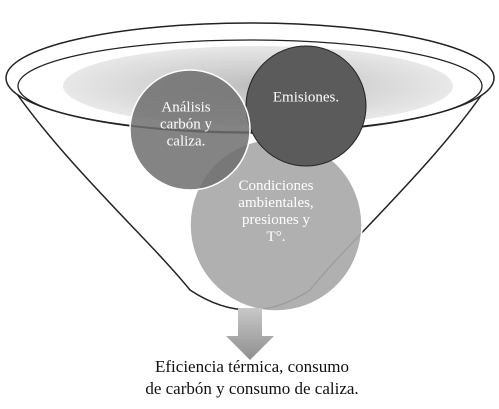 The width and height of the screenshot is (499, 409). I want to click on output-label: Eficiencia térmica, consumo, so click(252, 366).